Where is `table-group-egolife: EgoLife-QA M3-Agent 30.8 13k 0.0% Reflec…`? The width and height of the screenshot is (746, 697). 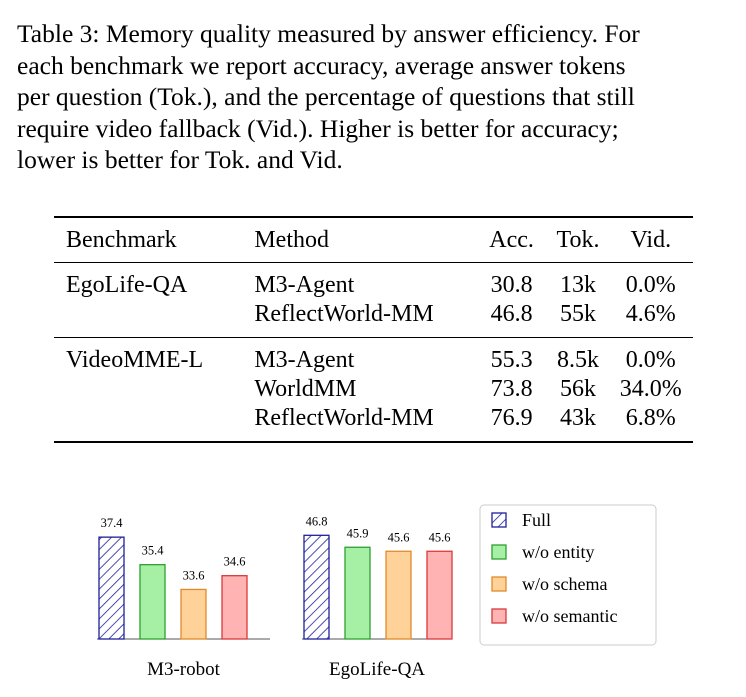 table-group-egolife: EgoLife-QA M3-Agent 30.8 13k 0.0% Reflec… is located at coordinates (373, 300).